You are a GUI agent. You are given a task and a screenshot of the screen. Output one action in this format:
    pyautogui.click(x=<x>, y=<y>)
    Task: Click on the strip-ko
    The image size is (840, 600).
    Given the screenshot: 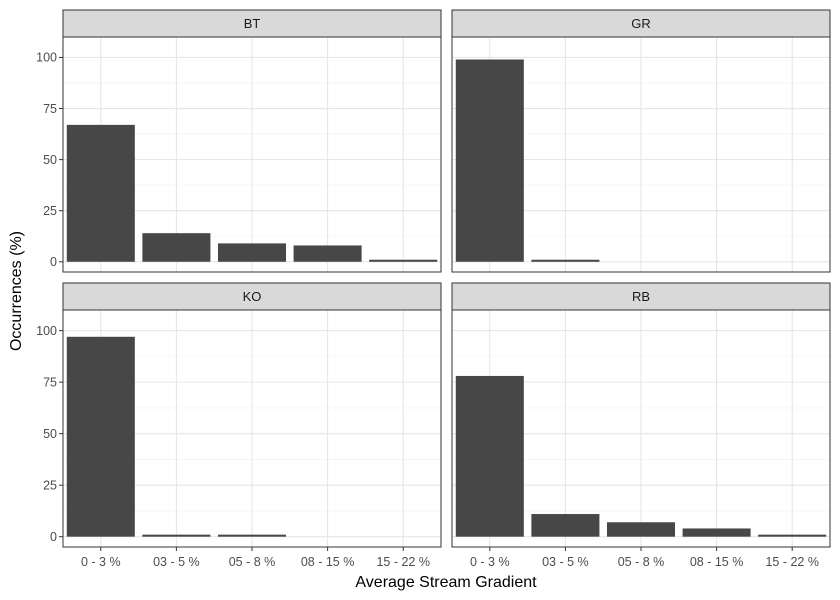 What is the action you would take?
    pyautogui.click(x=252, y=296)
    